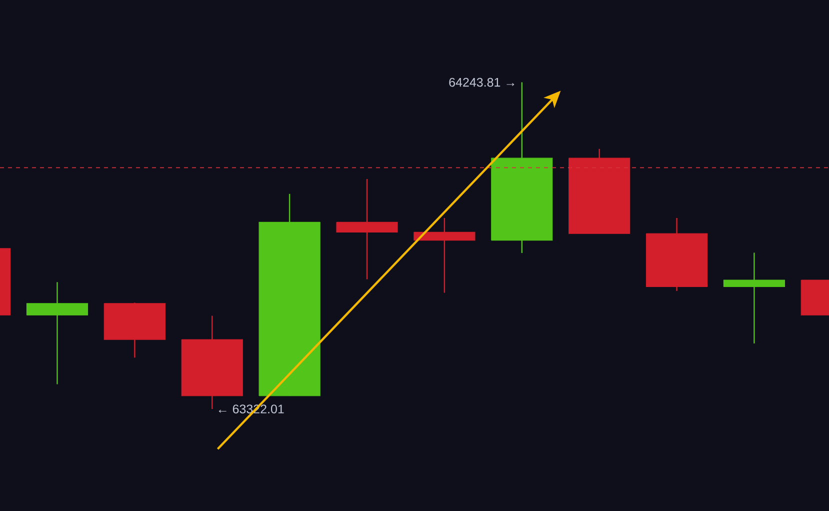 Image resolution: width=829 pixels, height=511 pixels. I want to click on annotation: 64243.81 →, so click(481, 82).